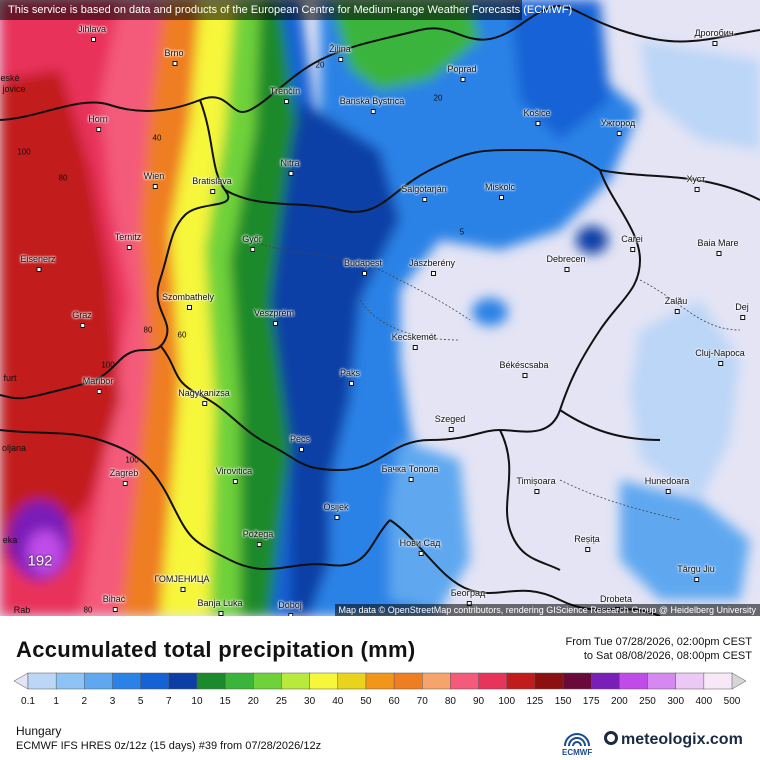  I want to click on legend-tick-label: 400, so click(704, 701).